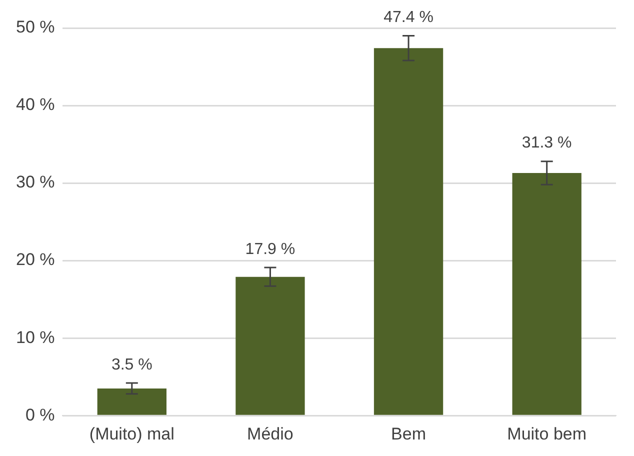  I want to click on data-label: 47.4 %, so click(409, 17).